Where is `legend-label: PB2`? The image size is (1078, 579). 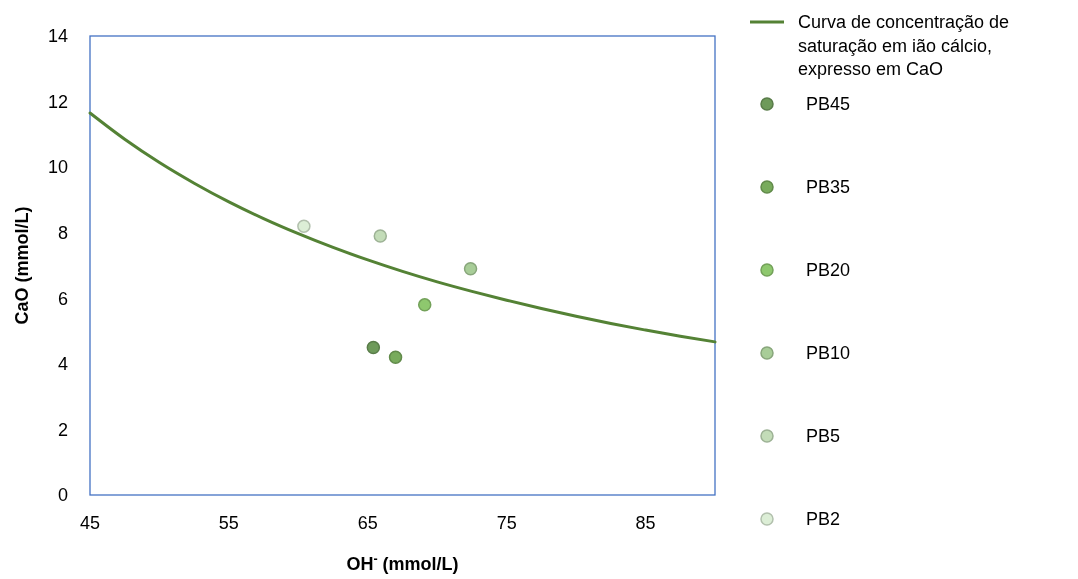 legend-label: PB2 is located at coordinates (823, 519).